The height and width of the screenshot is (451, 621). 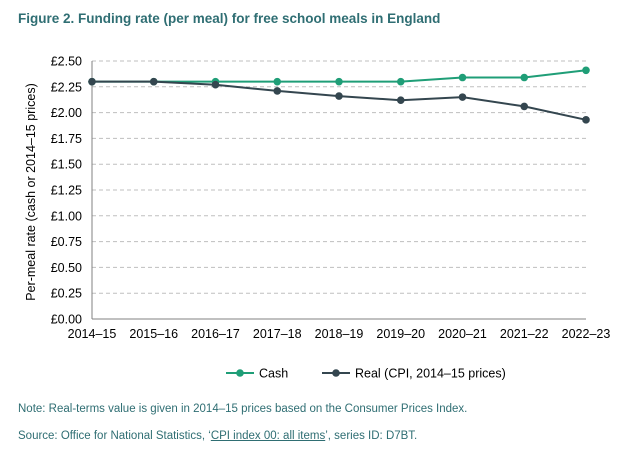 I want to click on y-tick-label: £1.75, so click(x=66, y=139).